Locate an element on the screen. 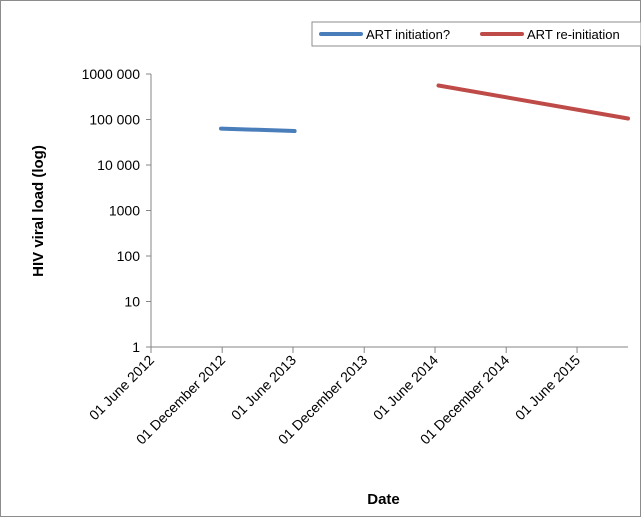  legend: ART initiation? ART re-initiation is located at coordinates (476, 34).